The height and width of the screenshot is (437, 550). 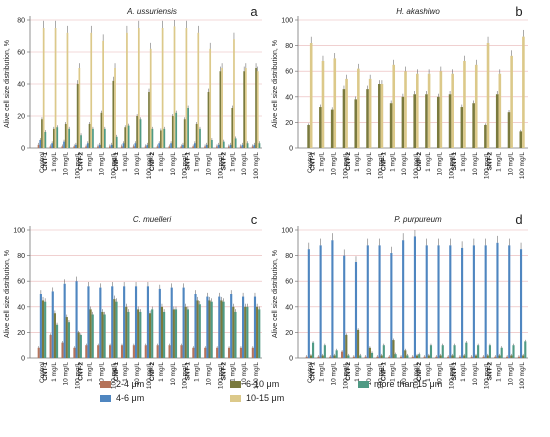 I want to click on group-label: CNF-2, so click(x=419, y=162).